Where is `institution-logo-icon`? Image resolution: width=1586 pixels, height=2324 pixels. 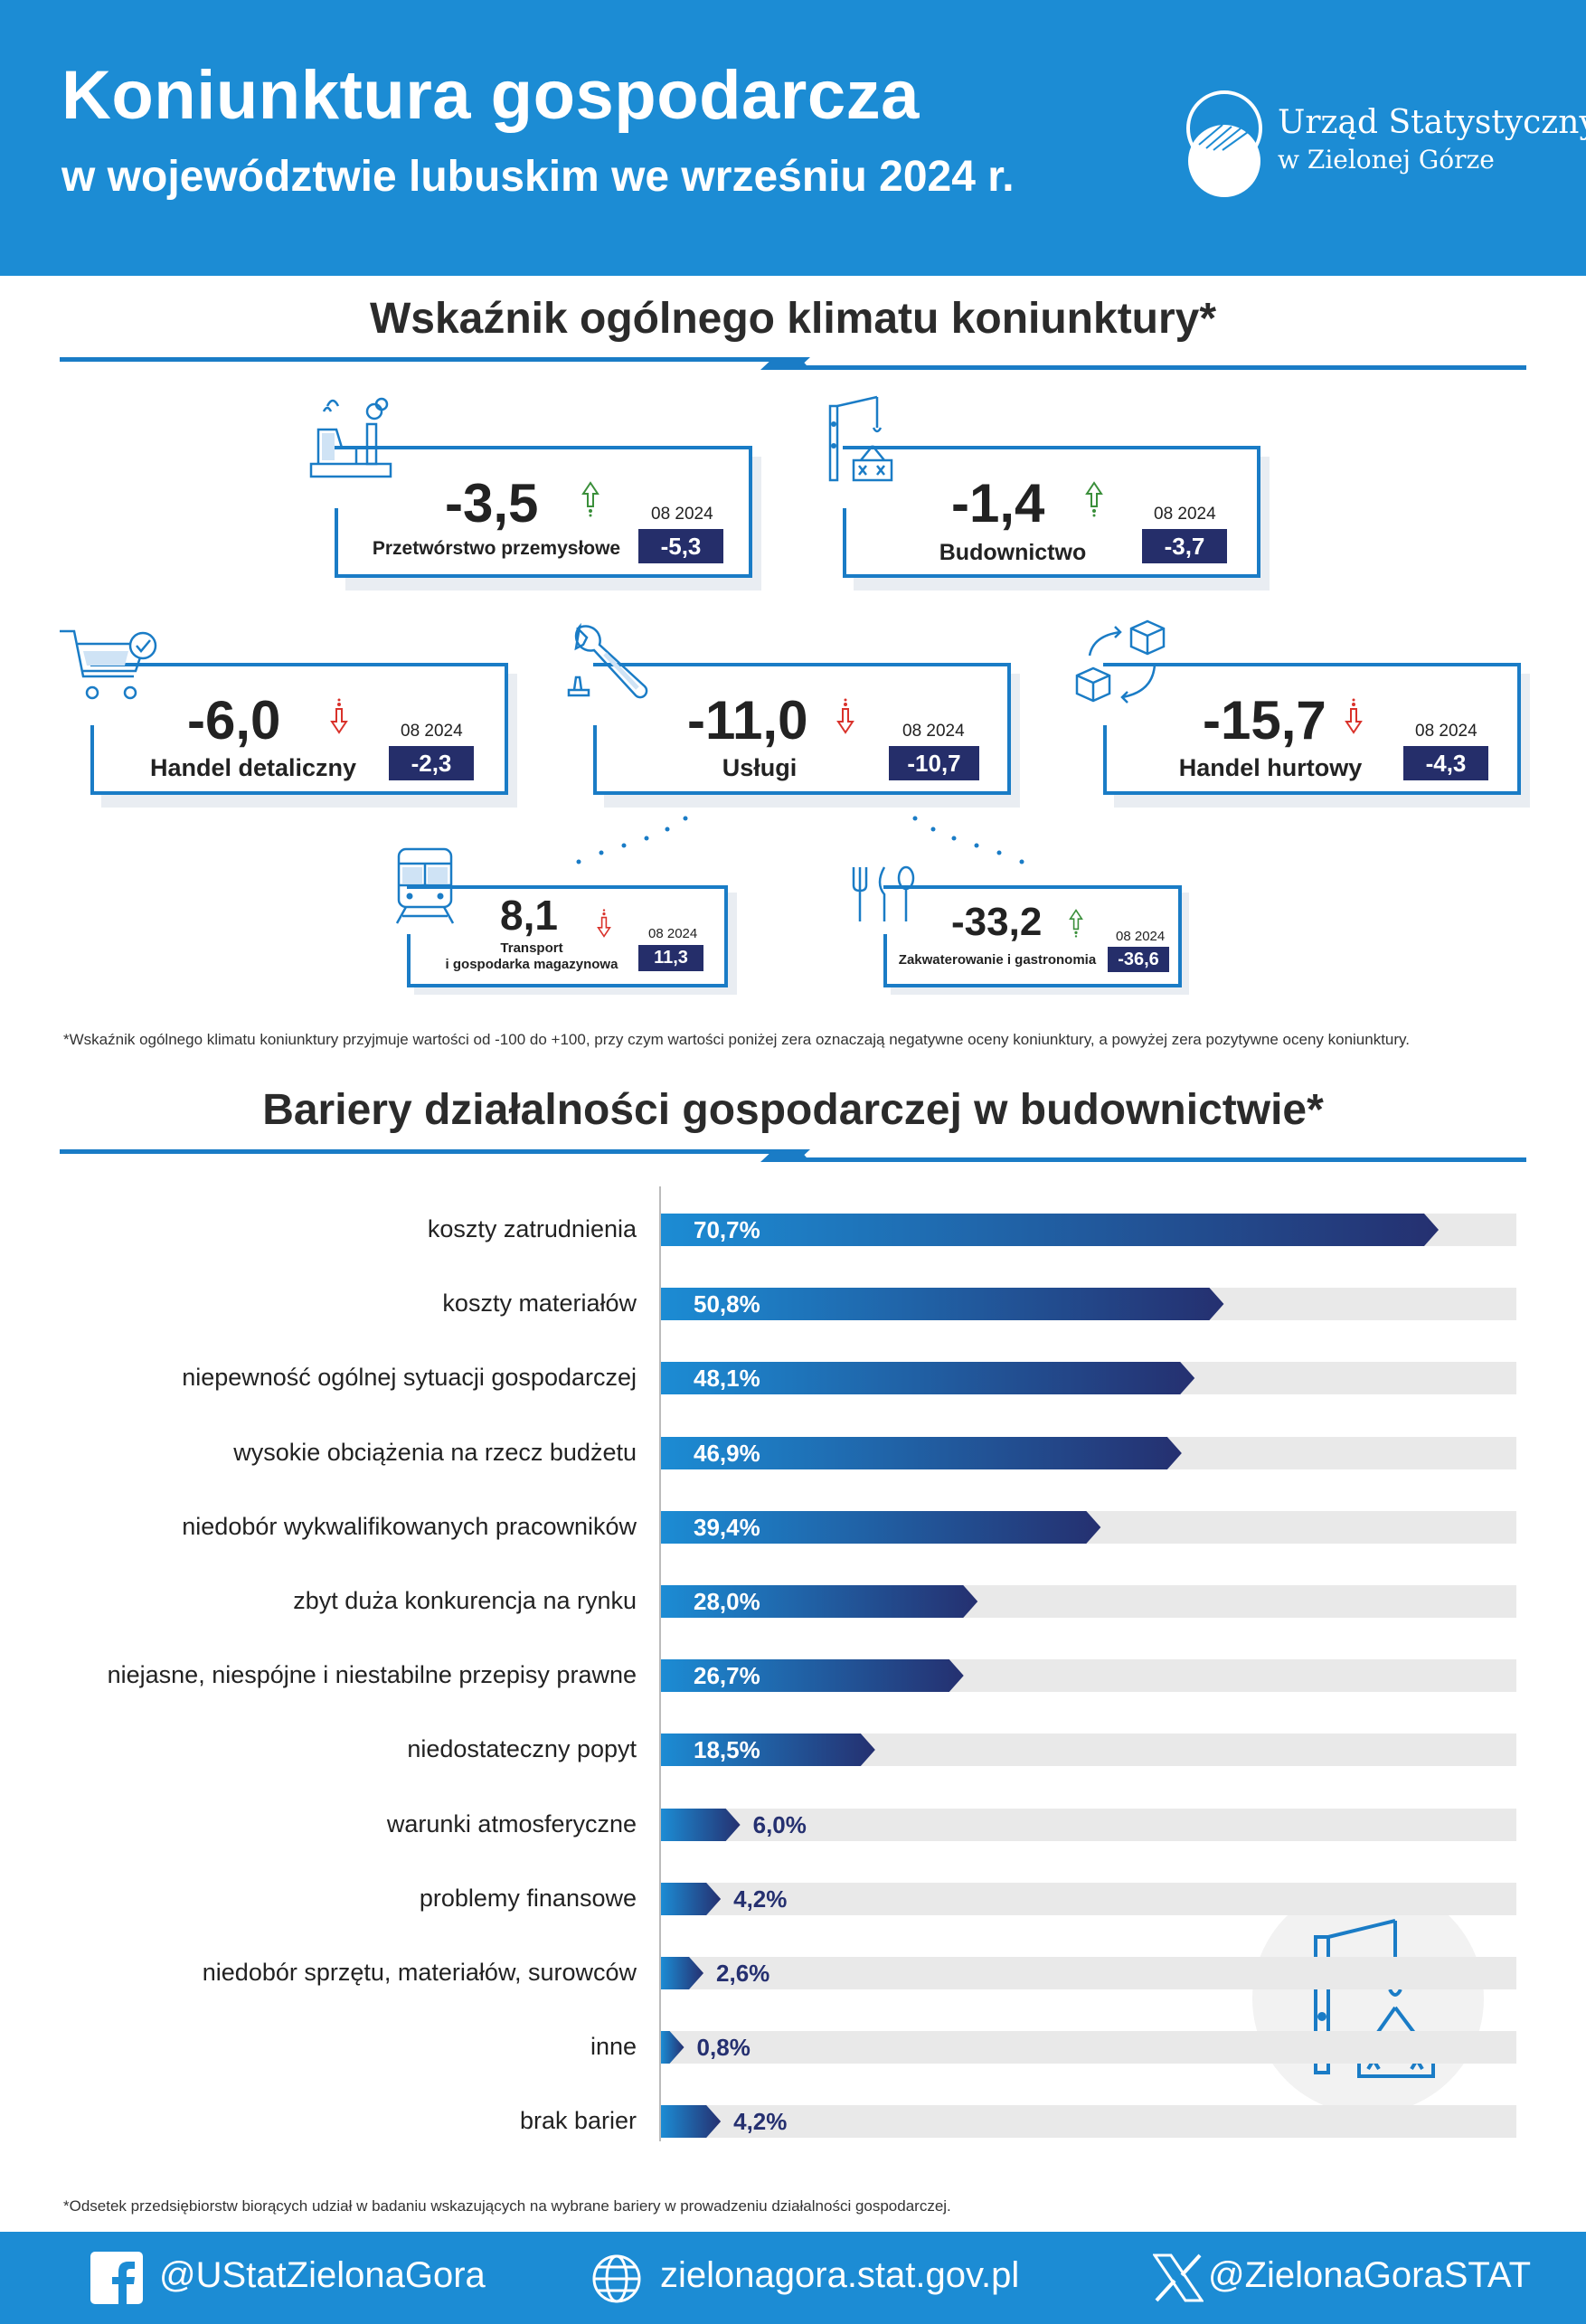 institution-logo-icon is located at coordinates (1224, 144).